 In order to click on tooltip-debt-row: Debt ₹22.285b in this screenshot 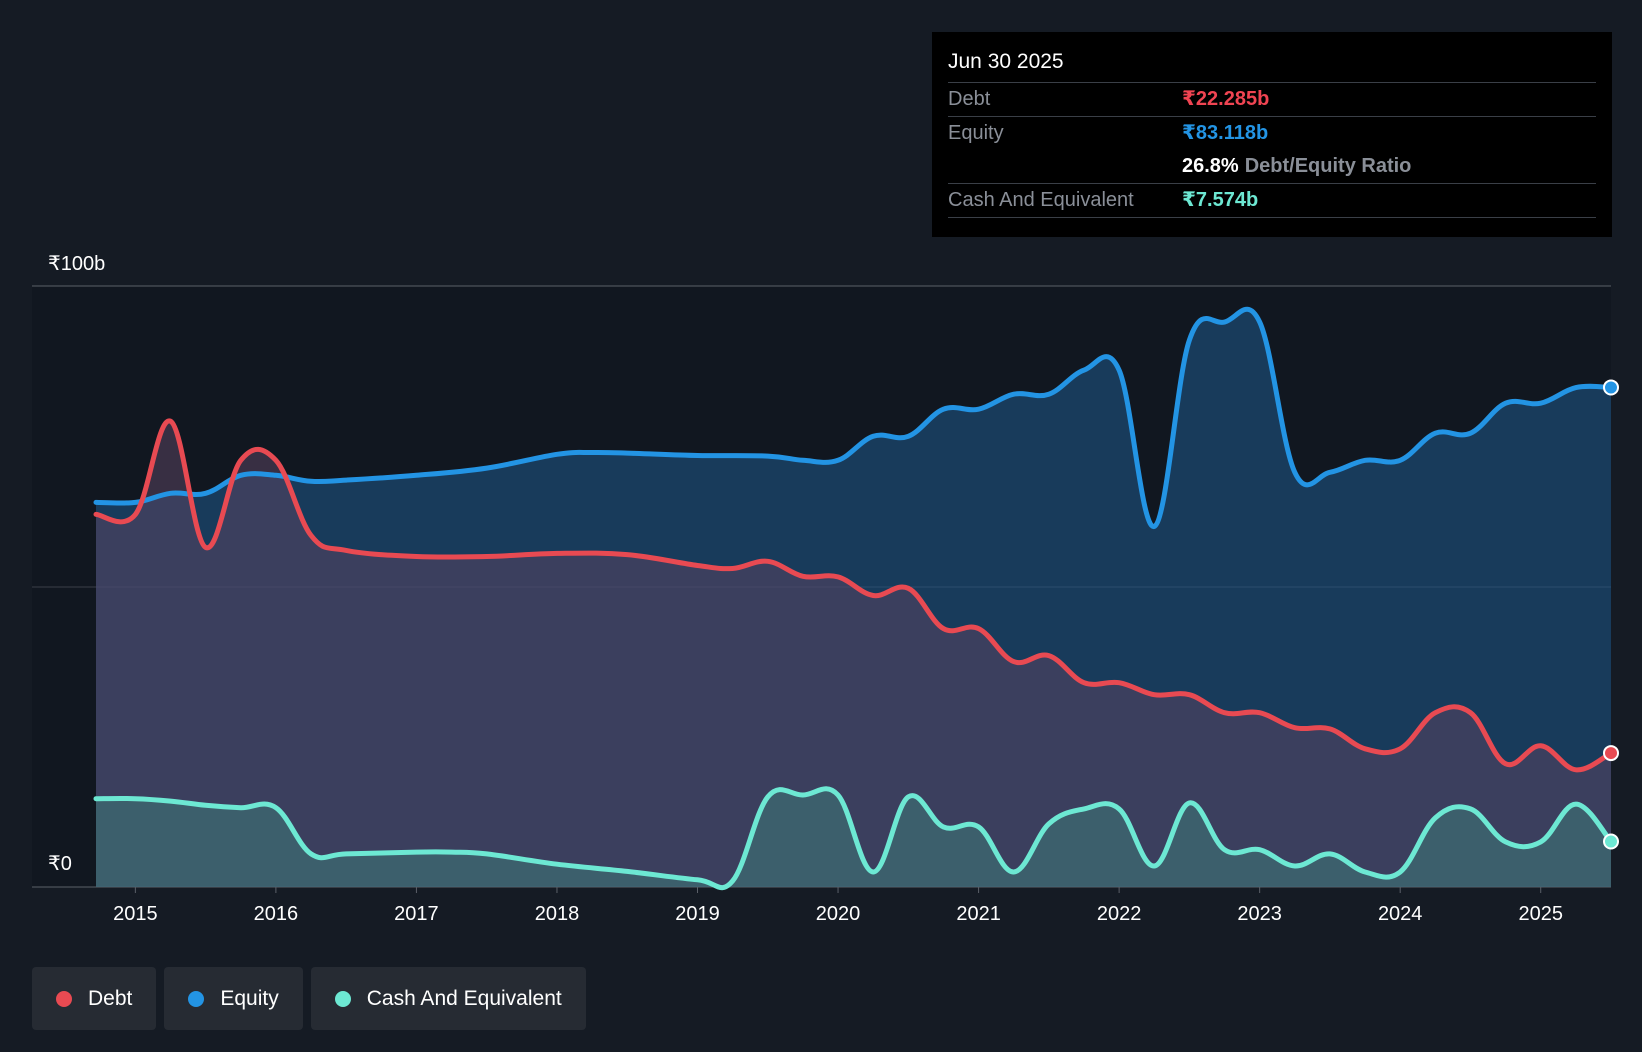, I will do `click(1272, 100)`.